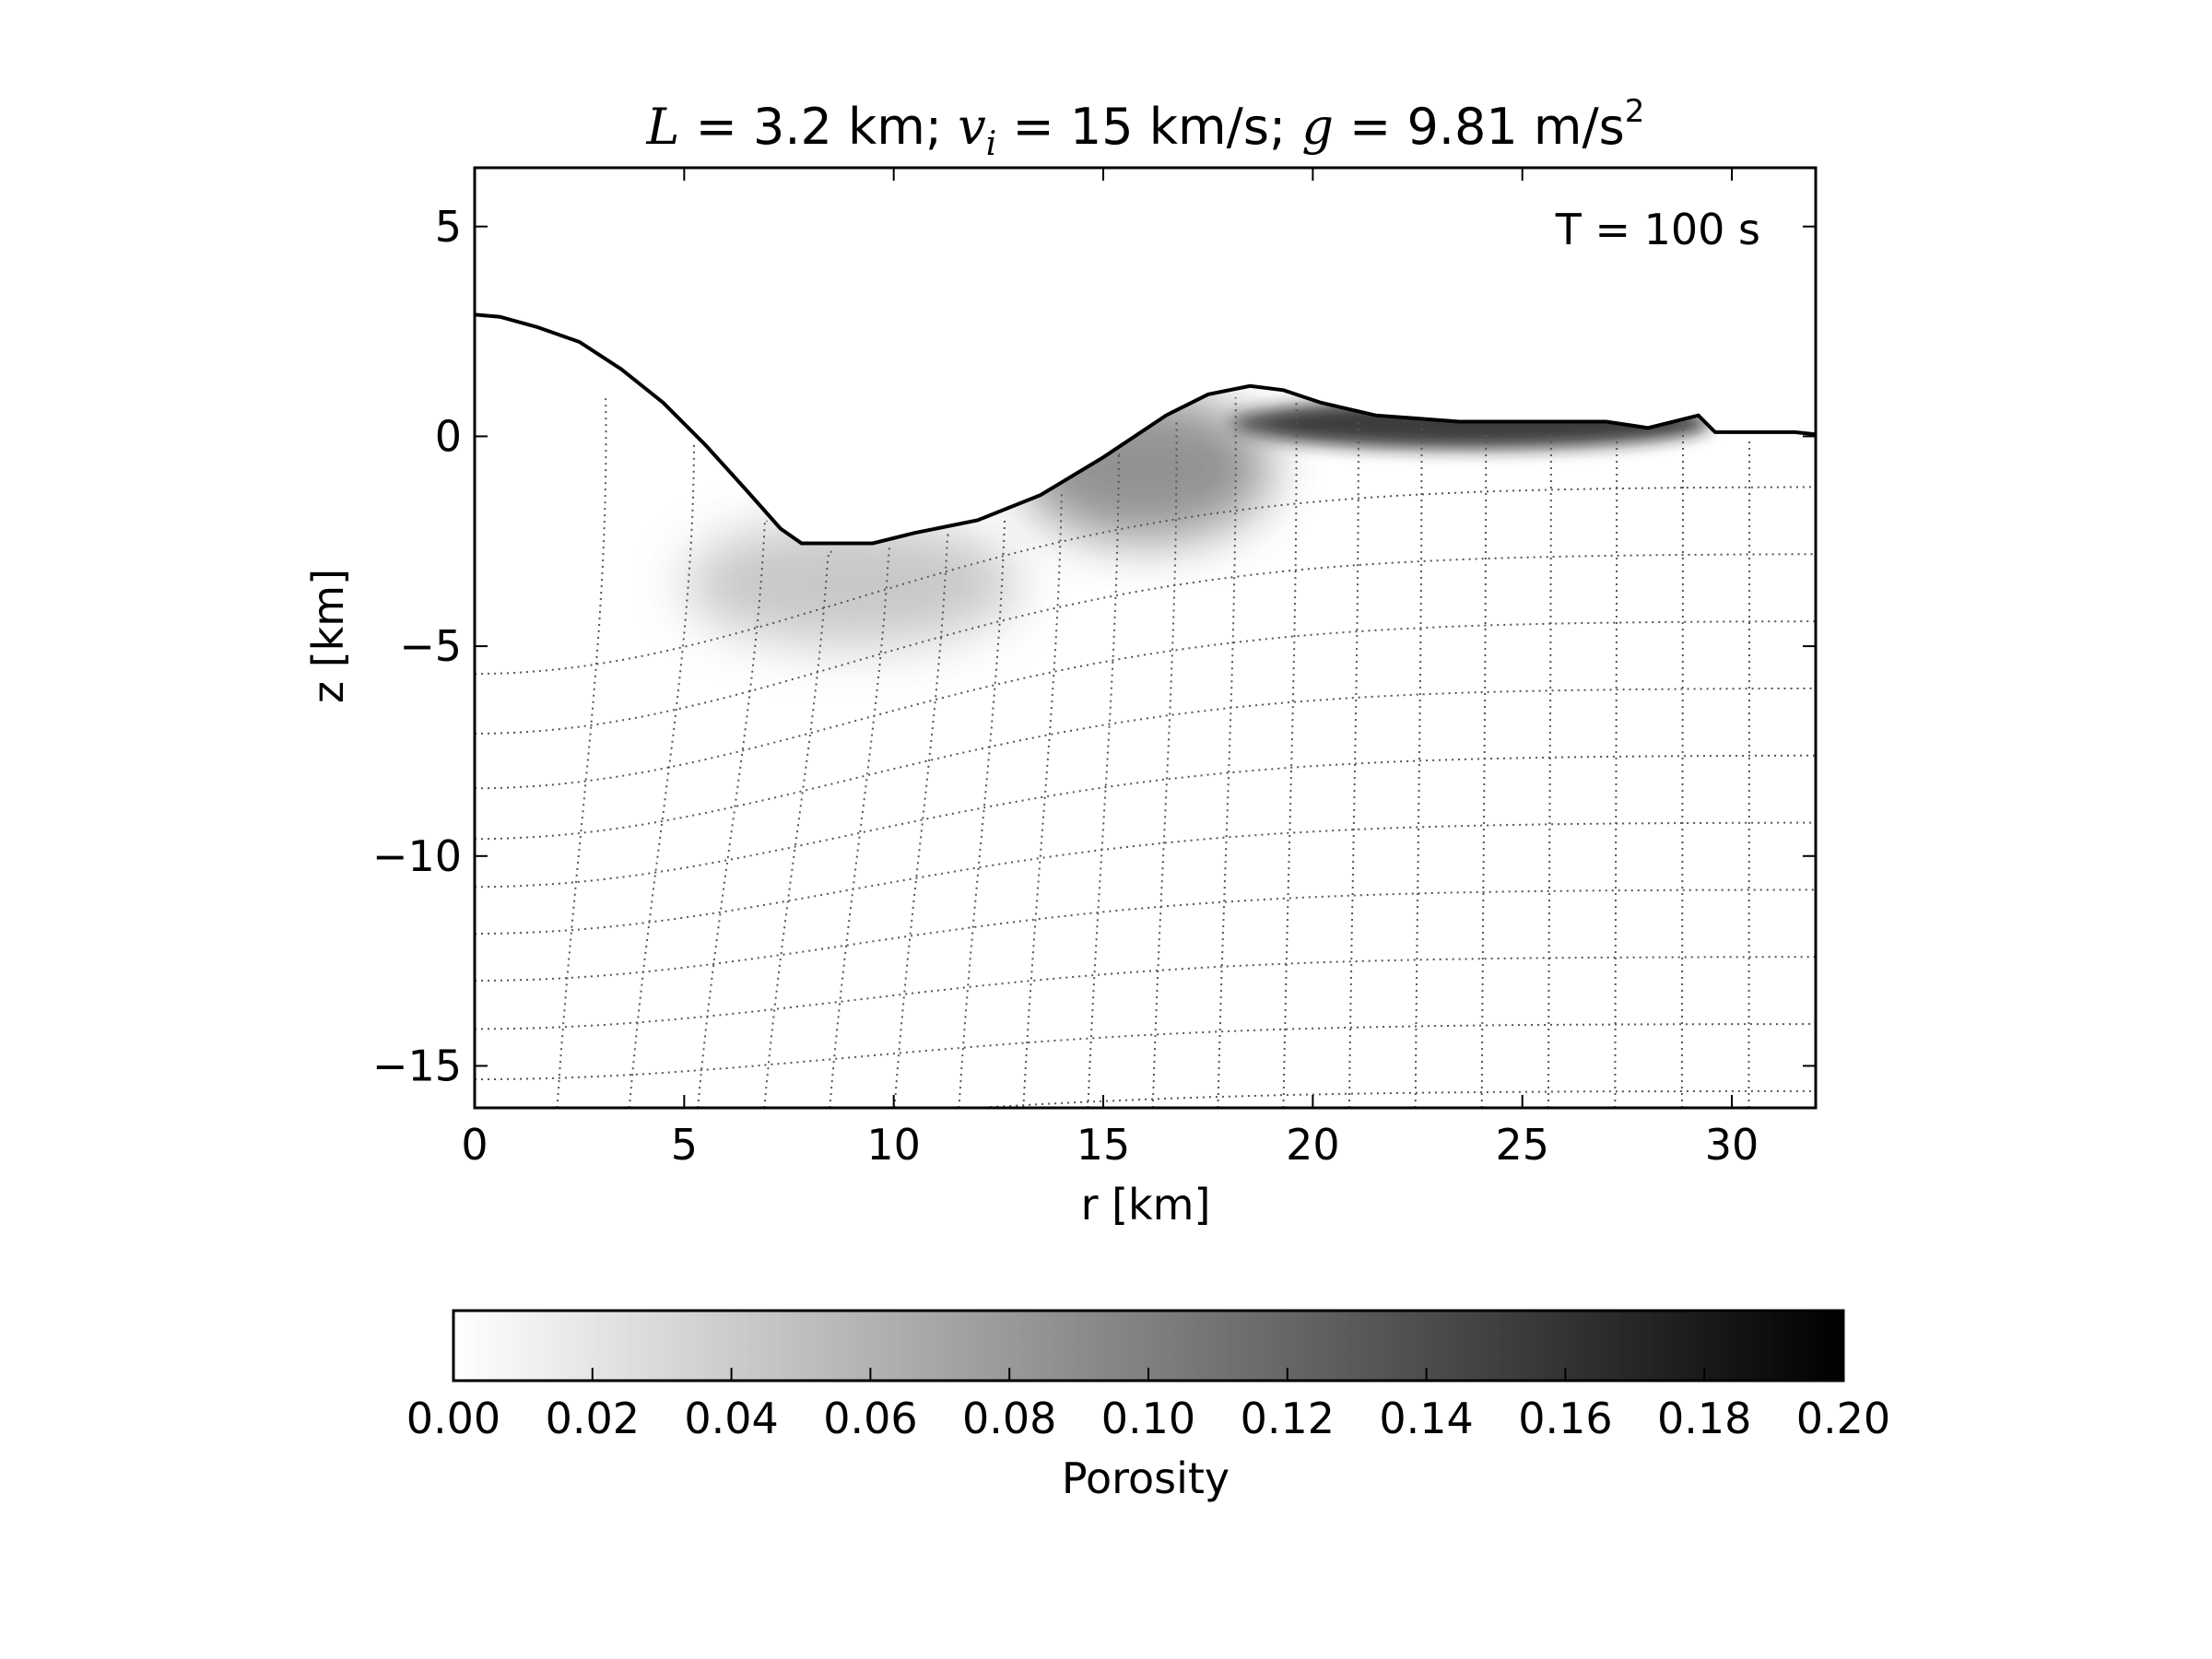  I want to click on x-tick-label: 25, so click(1522, 1145).